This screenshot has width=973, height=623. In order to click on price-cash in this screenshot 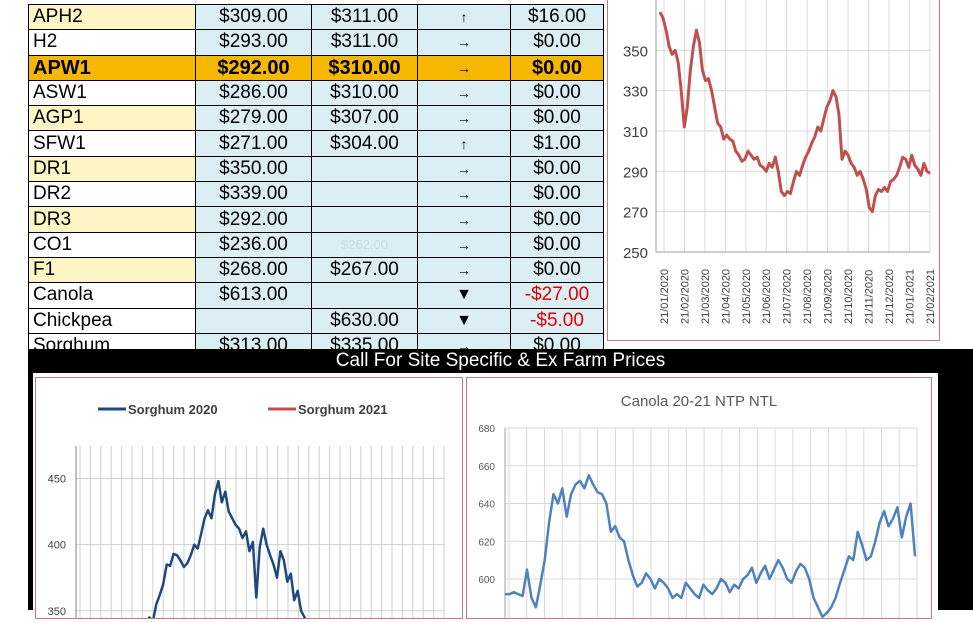, I will do `click(253, 320)`.